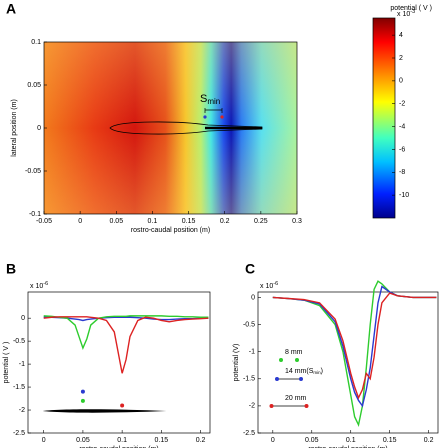 This screenshot has width=446, height=448. What do you see at coordinates (401, 58) in the screenshot?
I see `colorbar-tick-label: 2` at bounding box center [401, 58].